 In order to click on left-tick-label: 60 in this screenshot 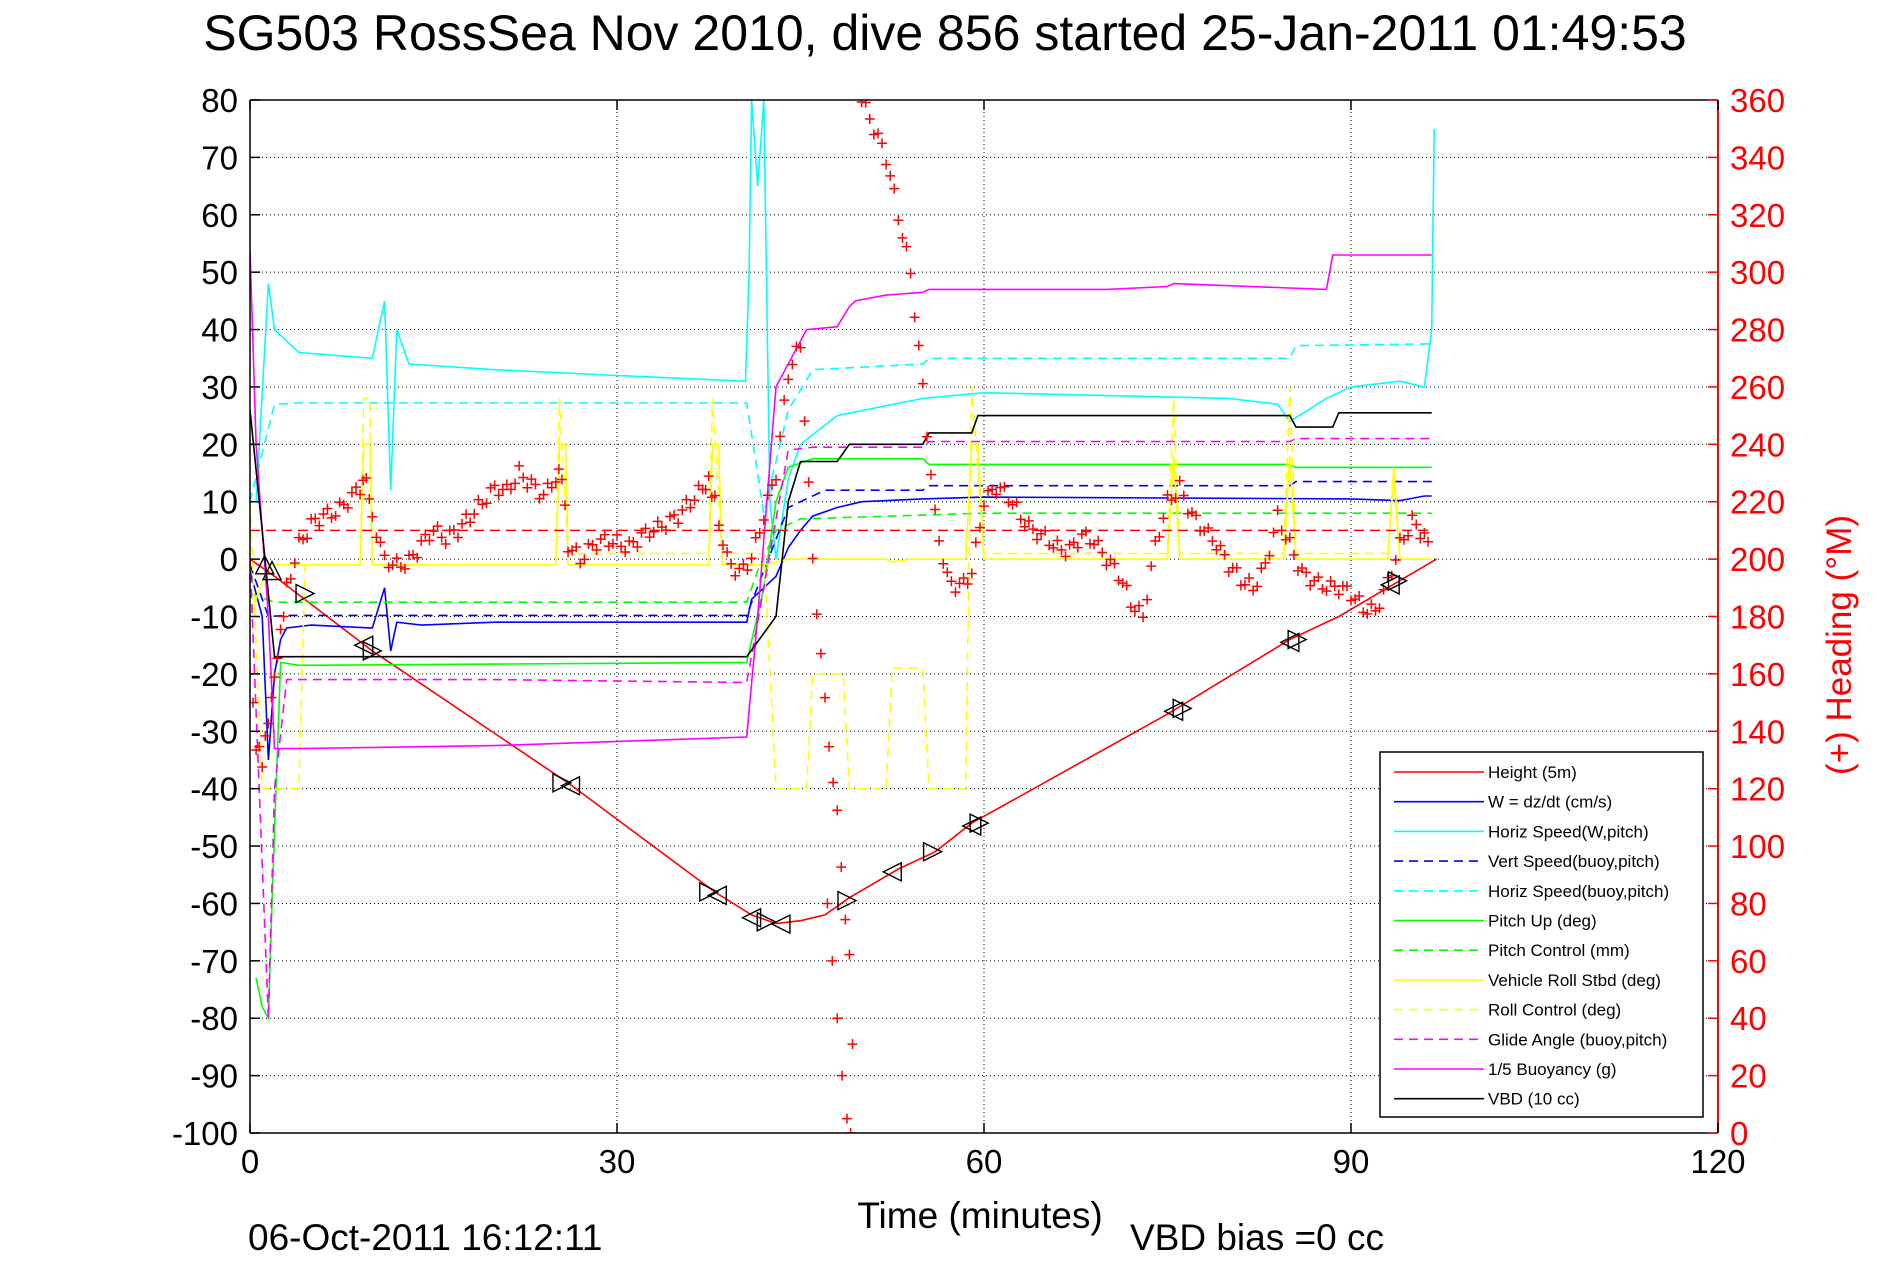, I will do `click(219, 215)`.